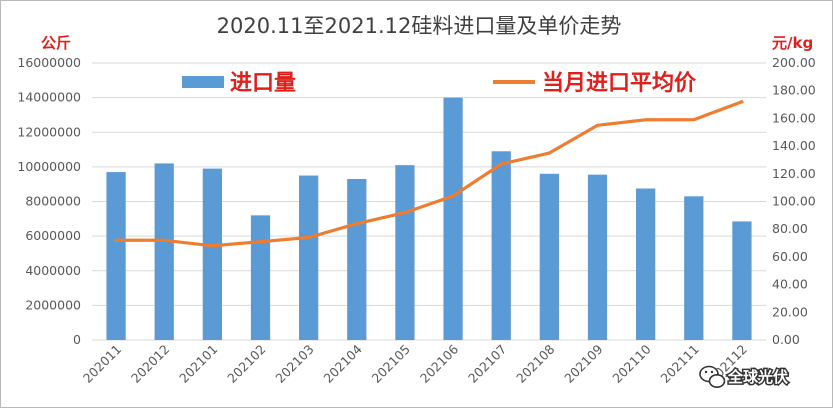 The height and width of the screenshot is (408, 833). I want to click on right-tick-label: 160.00, so click(794, 117).